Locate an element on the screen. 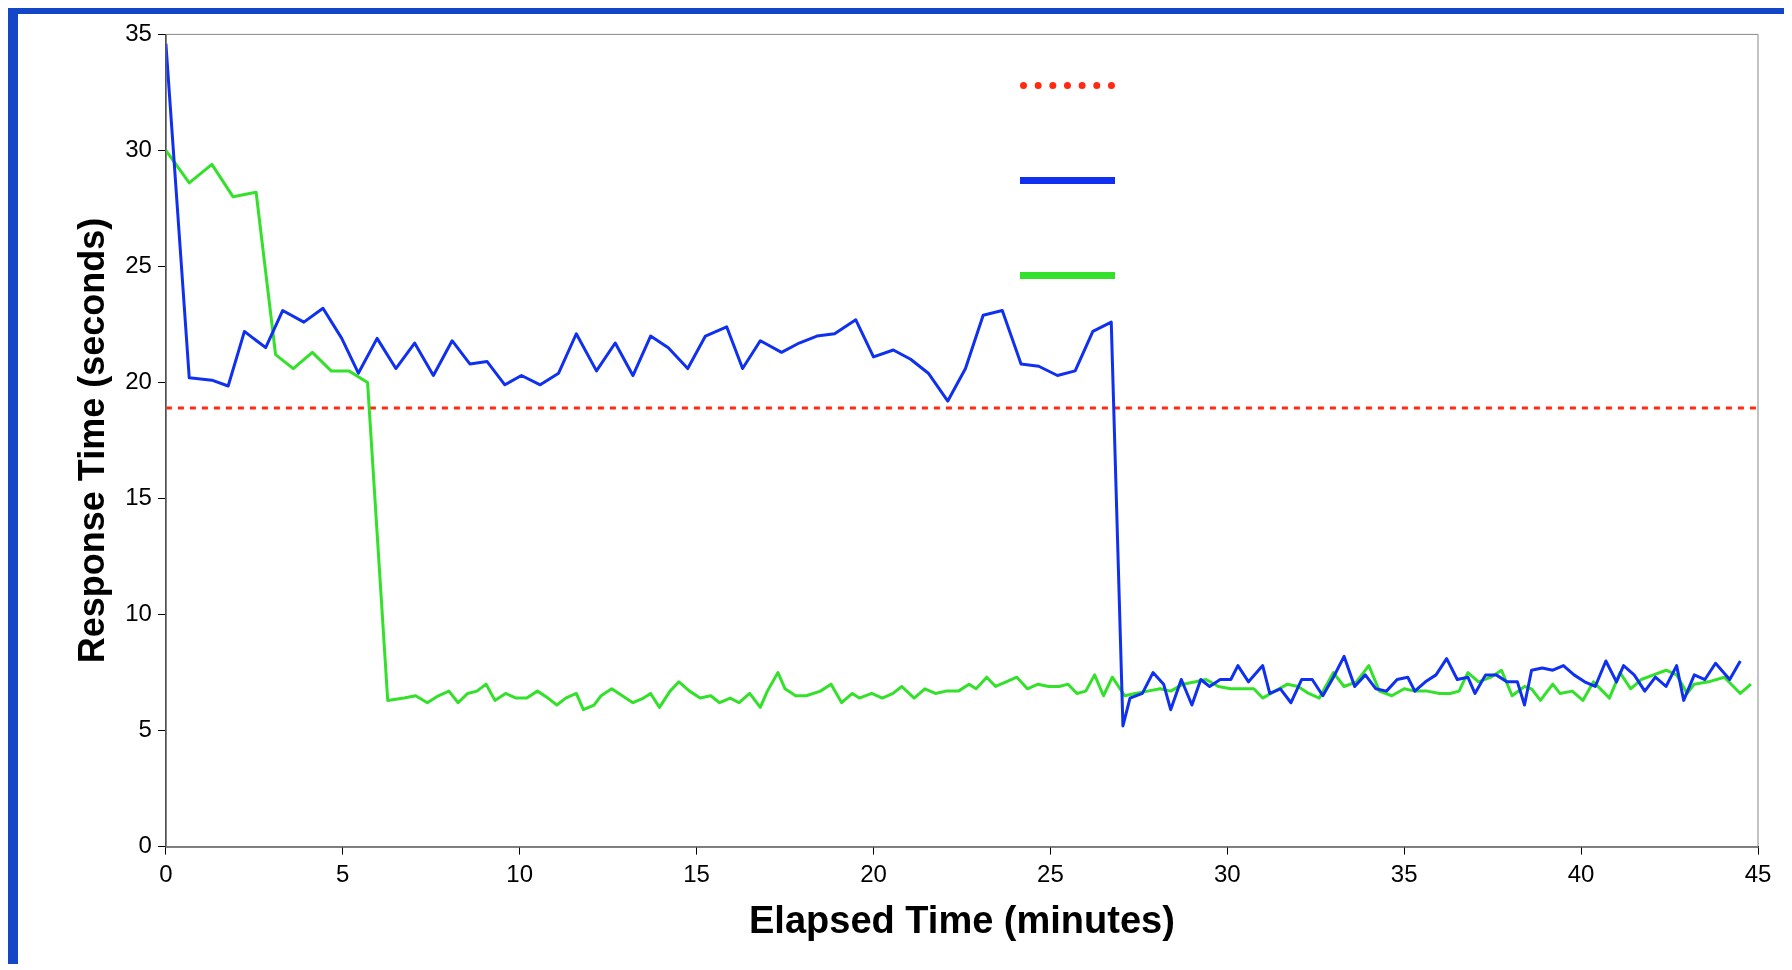  y-tick-label: 25 is located at coordinates (138, 265).